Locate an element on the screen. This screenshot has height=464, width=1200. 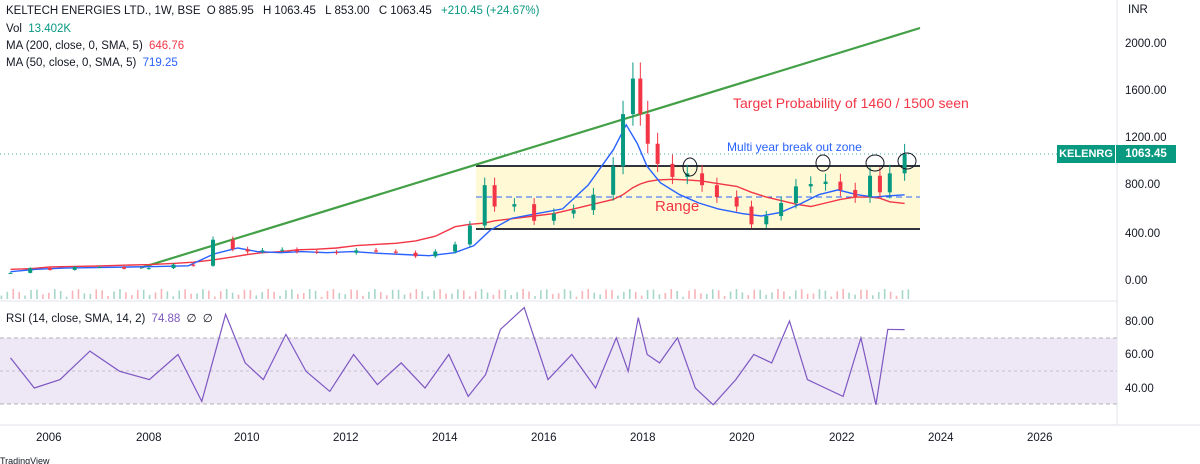
time-tick: 2008 is located at coordinates (149, 438).